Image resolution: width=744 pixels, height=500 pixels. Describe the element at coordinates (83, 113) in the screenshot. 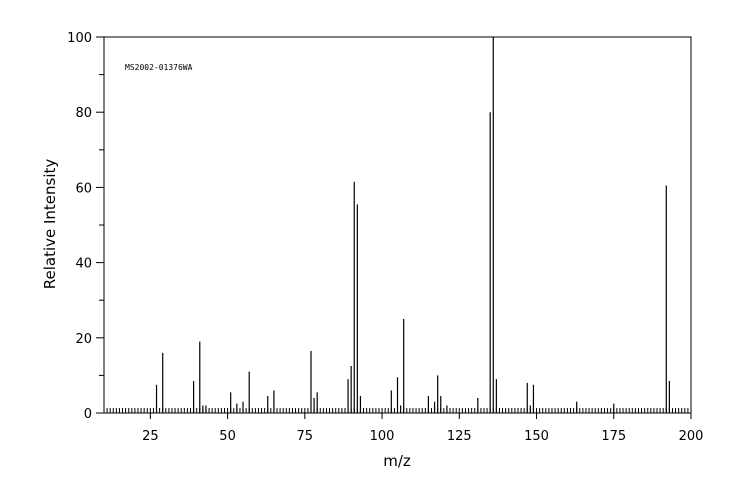

I see `y-tick-label: 80` at that location.